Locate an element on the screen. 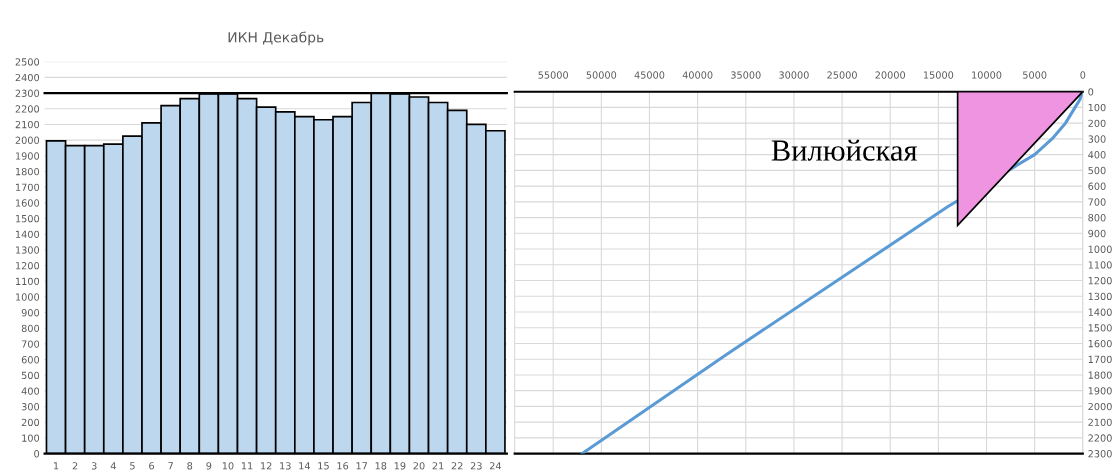 This screenshot has width=1114, height=475. x-tick-label: 13 is located at coordinates (285, 466).